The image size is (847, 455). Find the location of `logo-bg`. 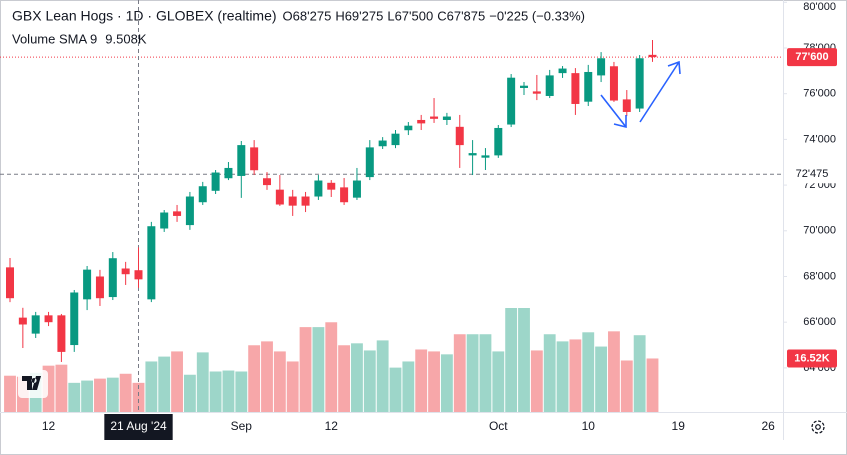

logo-bg is located at coordinates (33, 384).